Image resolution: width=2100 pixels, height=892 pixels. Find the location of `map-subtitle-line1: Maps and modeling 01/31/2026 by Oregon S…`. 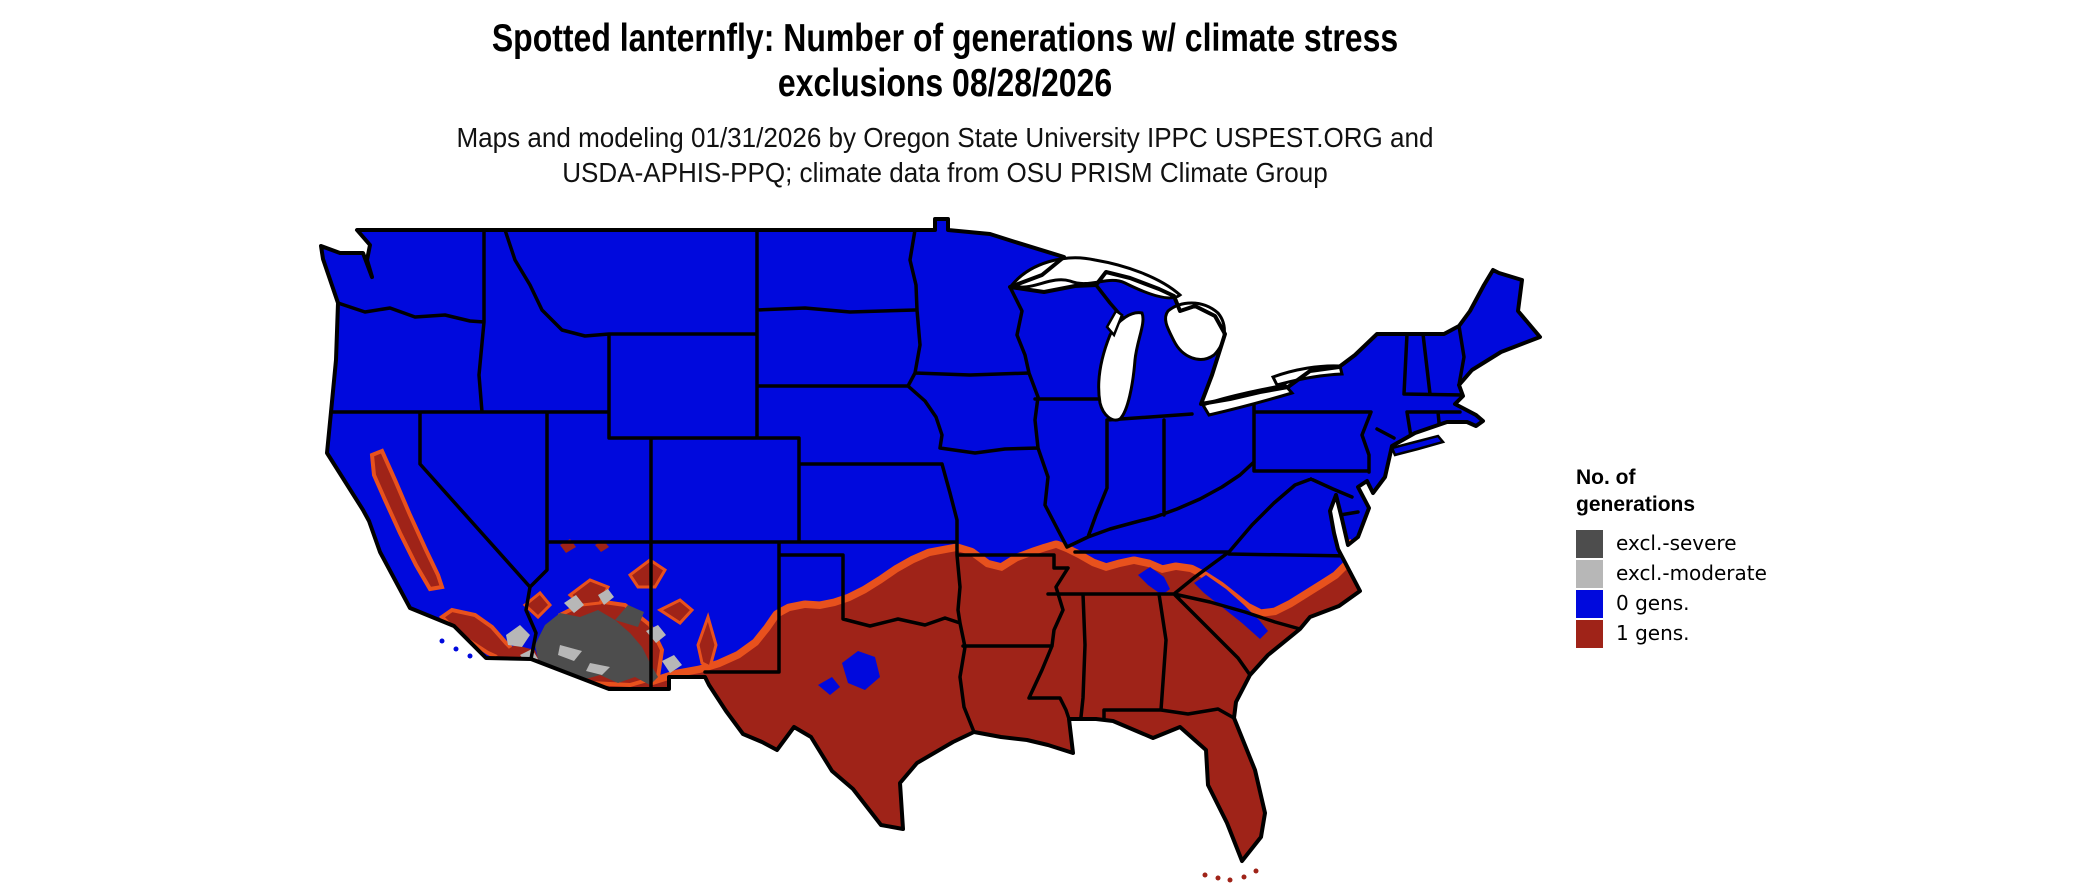

map-subtitle-line1: Maps and modeling 01/31/2026 by Oregon S… is located at coordinates (945, 137).